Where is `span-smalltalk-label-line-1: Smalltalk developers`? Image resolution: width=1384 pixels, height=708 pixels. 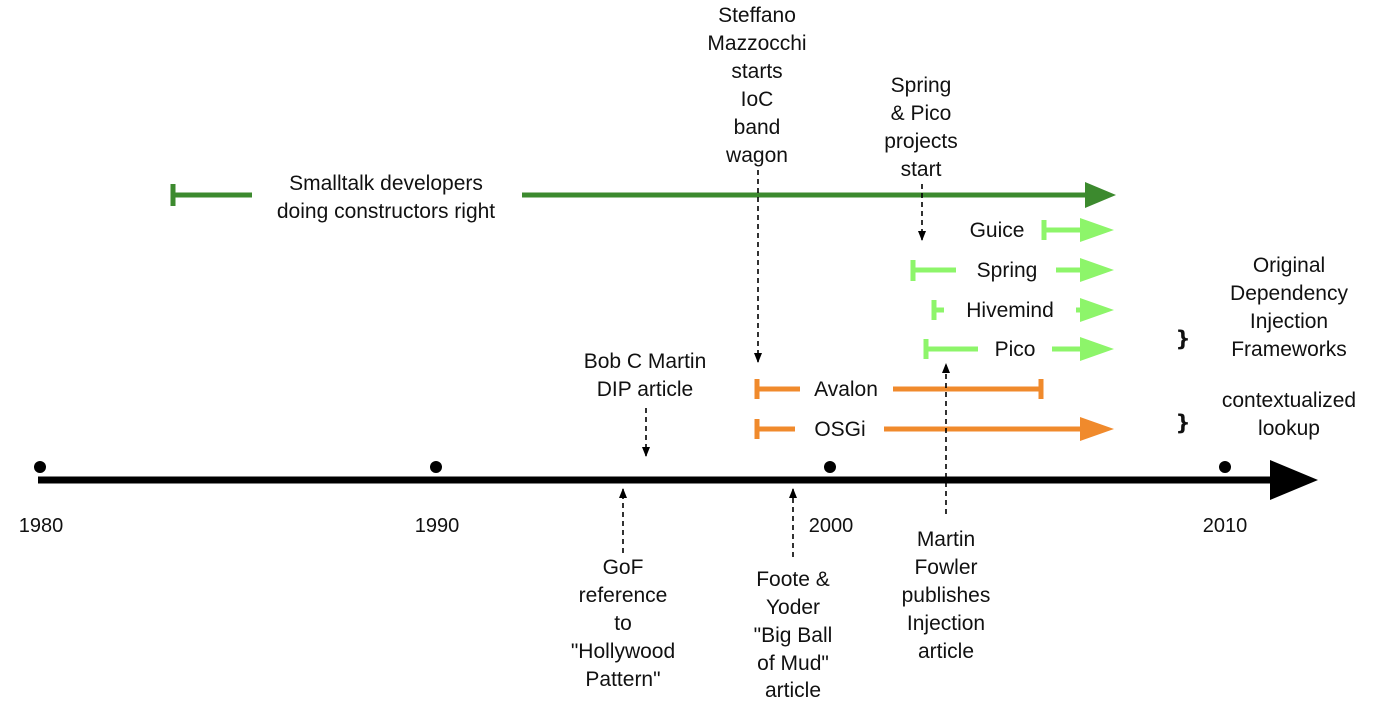 span-smalltalk-label-line-1: Smalltalk developers is located at coordinates (386, 183).